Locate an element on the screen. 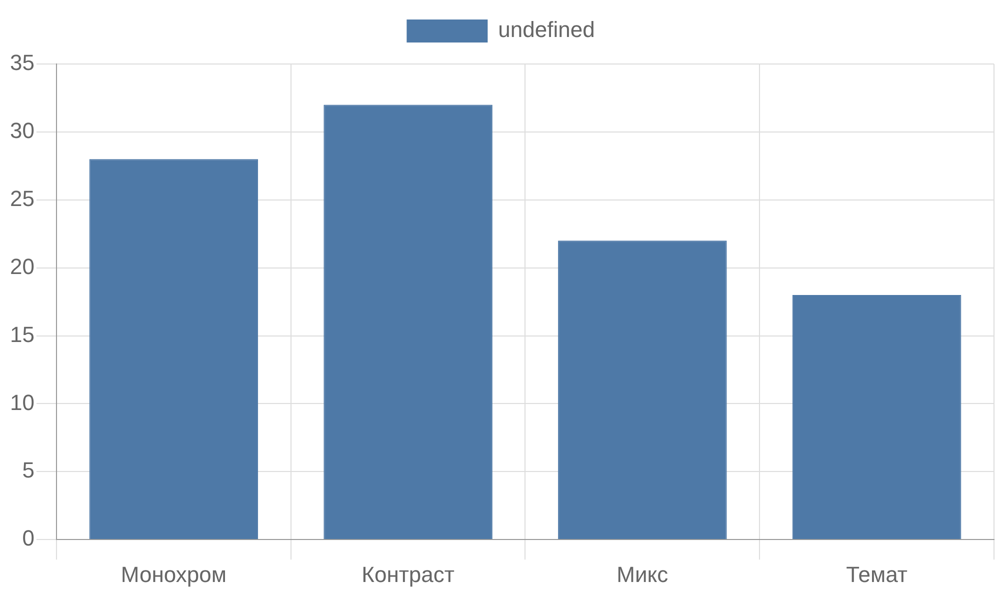 This screenshot has width=1000, height=600. y-tick-label: 35 is located at coordinates (22, 63).